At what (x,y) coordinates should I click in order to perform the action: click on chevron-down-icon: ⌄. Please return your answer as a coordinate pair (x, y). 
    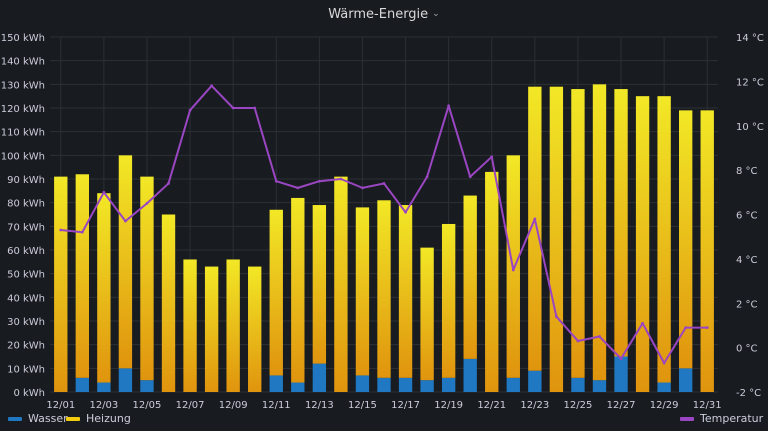
    Looking at the image, I should click on (436, 14).